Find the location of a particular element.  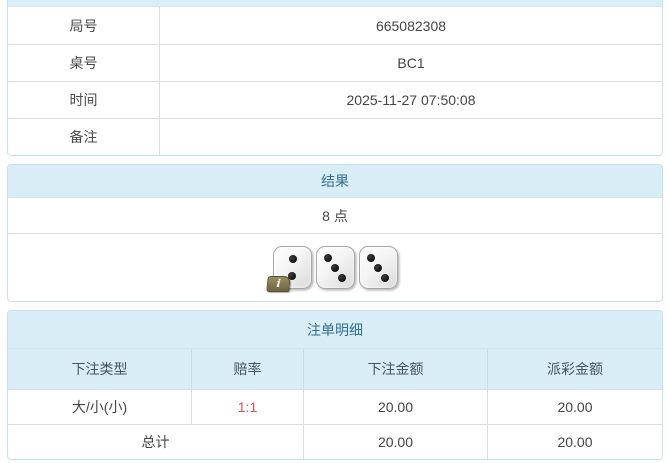

time-value: 2025-11-27 07:50:08 is located at coordinates (411, 100).